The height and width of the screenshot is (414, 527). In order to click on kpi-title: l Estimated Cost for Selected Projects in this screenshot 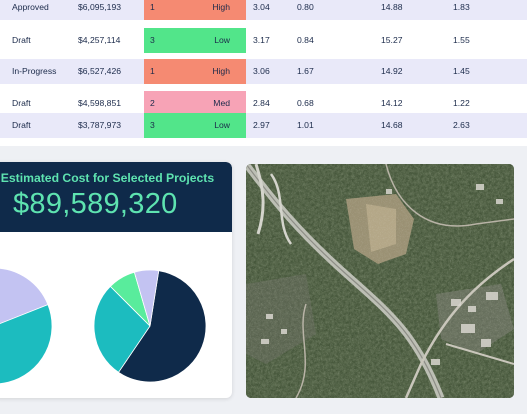, I will do `click(107, 178)`.